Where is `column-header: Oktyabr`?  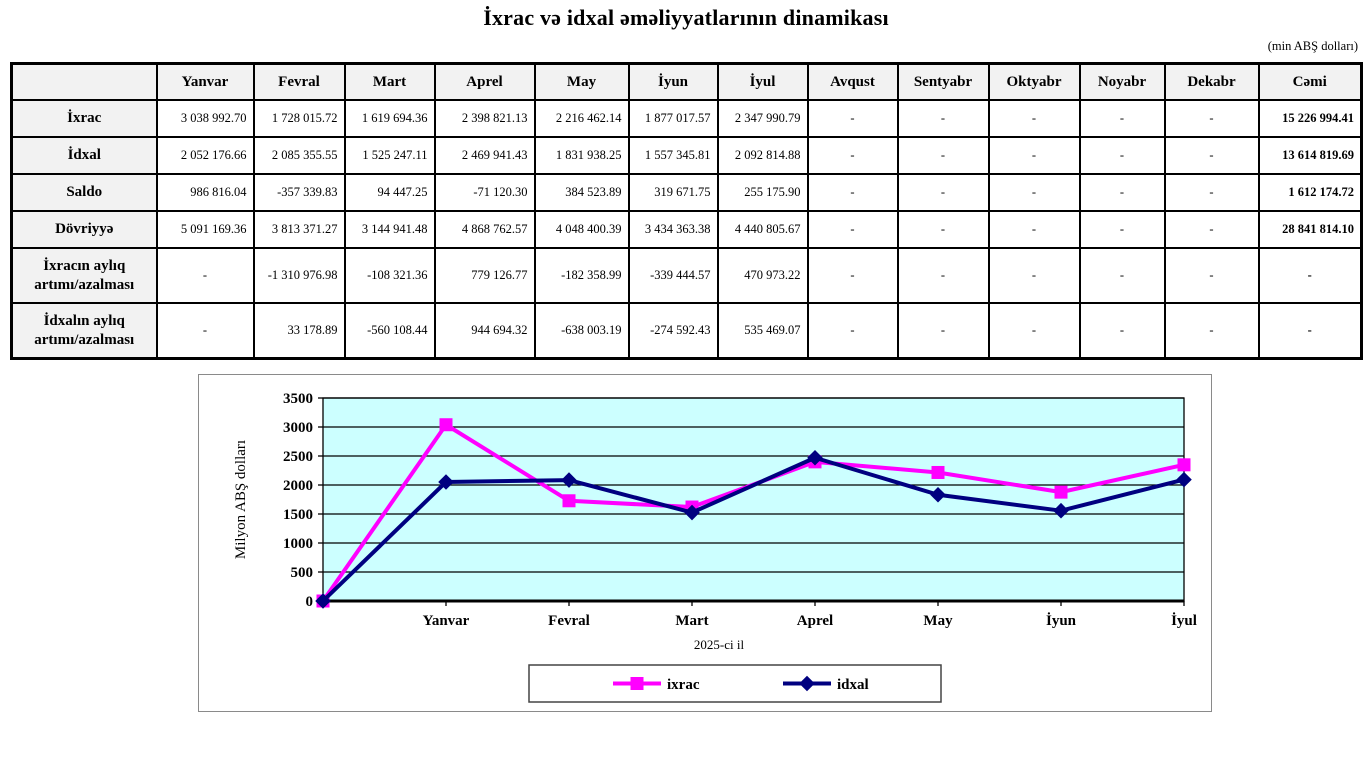 column-header: Oktyabr is located at coordinates (1034, 81).